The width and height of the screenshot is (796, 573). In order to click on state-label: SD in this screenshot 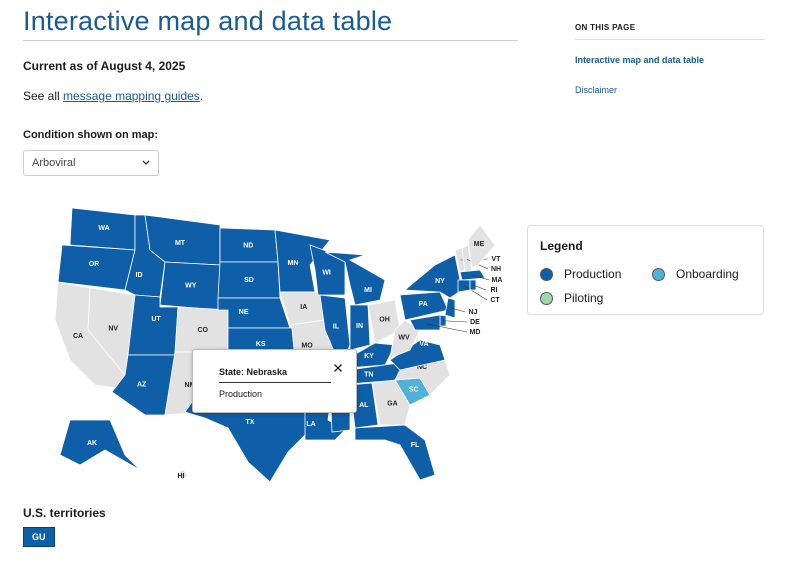, I will do `click(249, 280)`.